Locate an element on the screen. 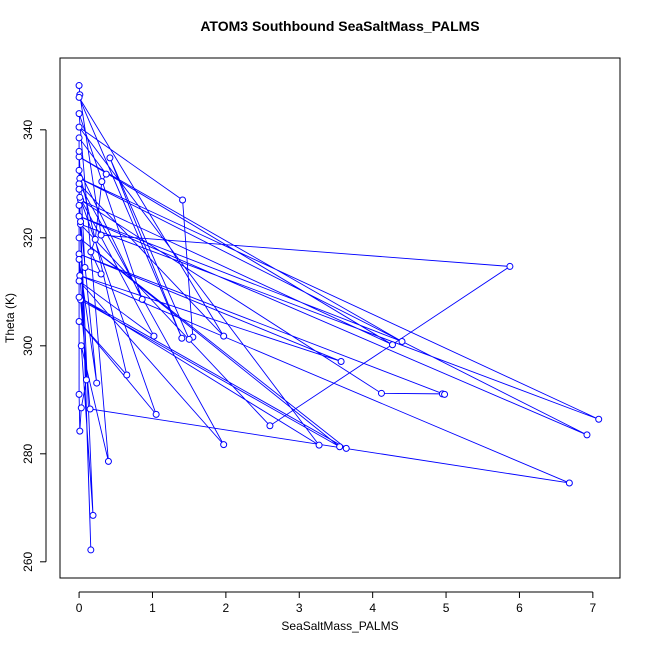 The width and height of the screenshot is (650, 655). x-tick-label: 1 is located at coordinates (152, 608).